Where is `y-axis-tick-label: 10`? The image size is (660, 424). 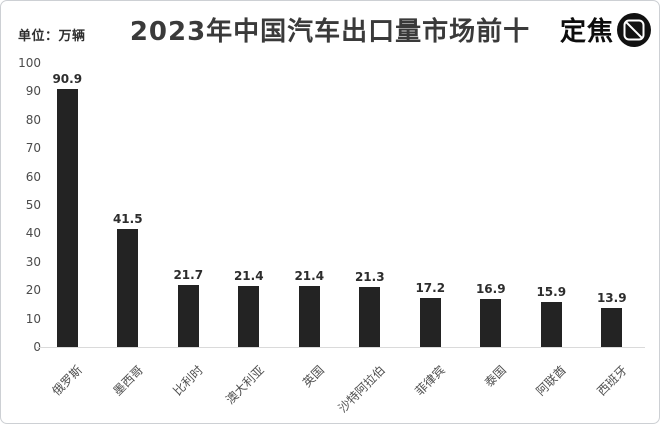 y-axis-tick-label: 10 is located at coordinates (33, 318).